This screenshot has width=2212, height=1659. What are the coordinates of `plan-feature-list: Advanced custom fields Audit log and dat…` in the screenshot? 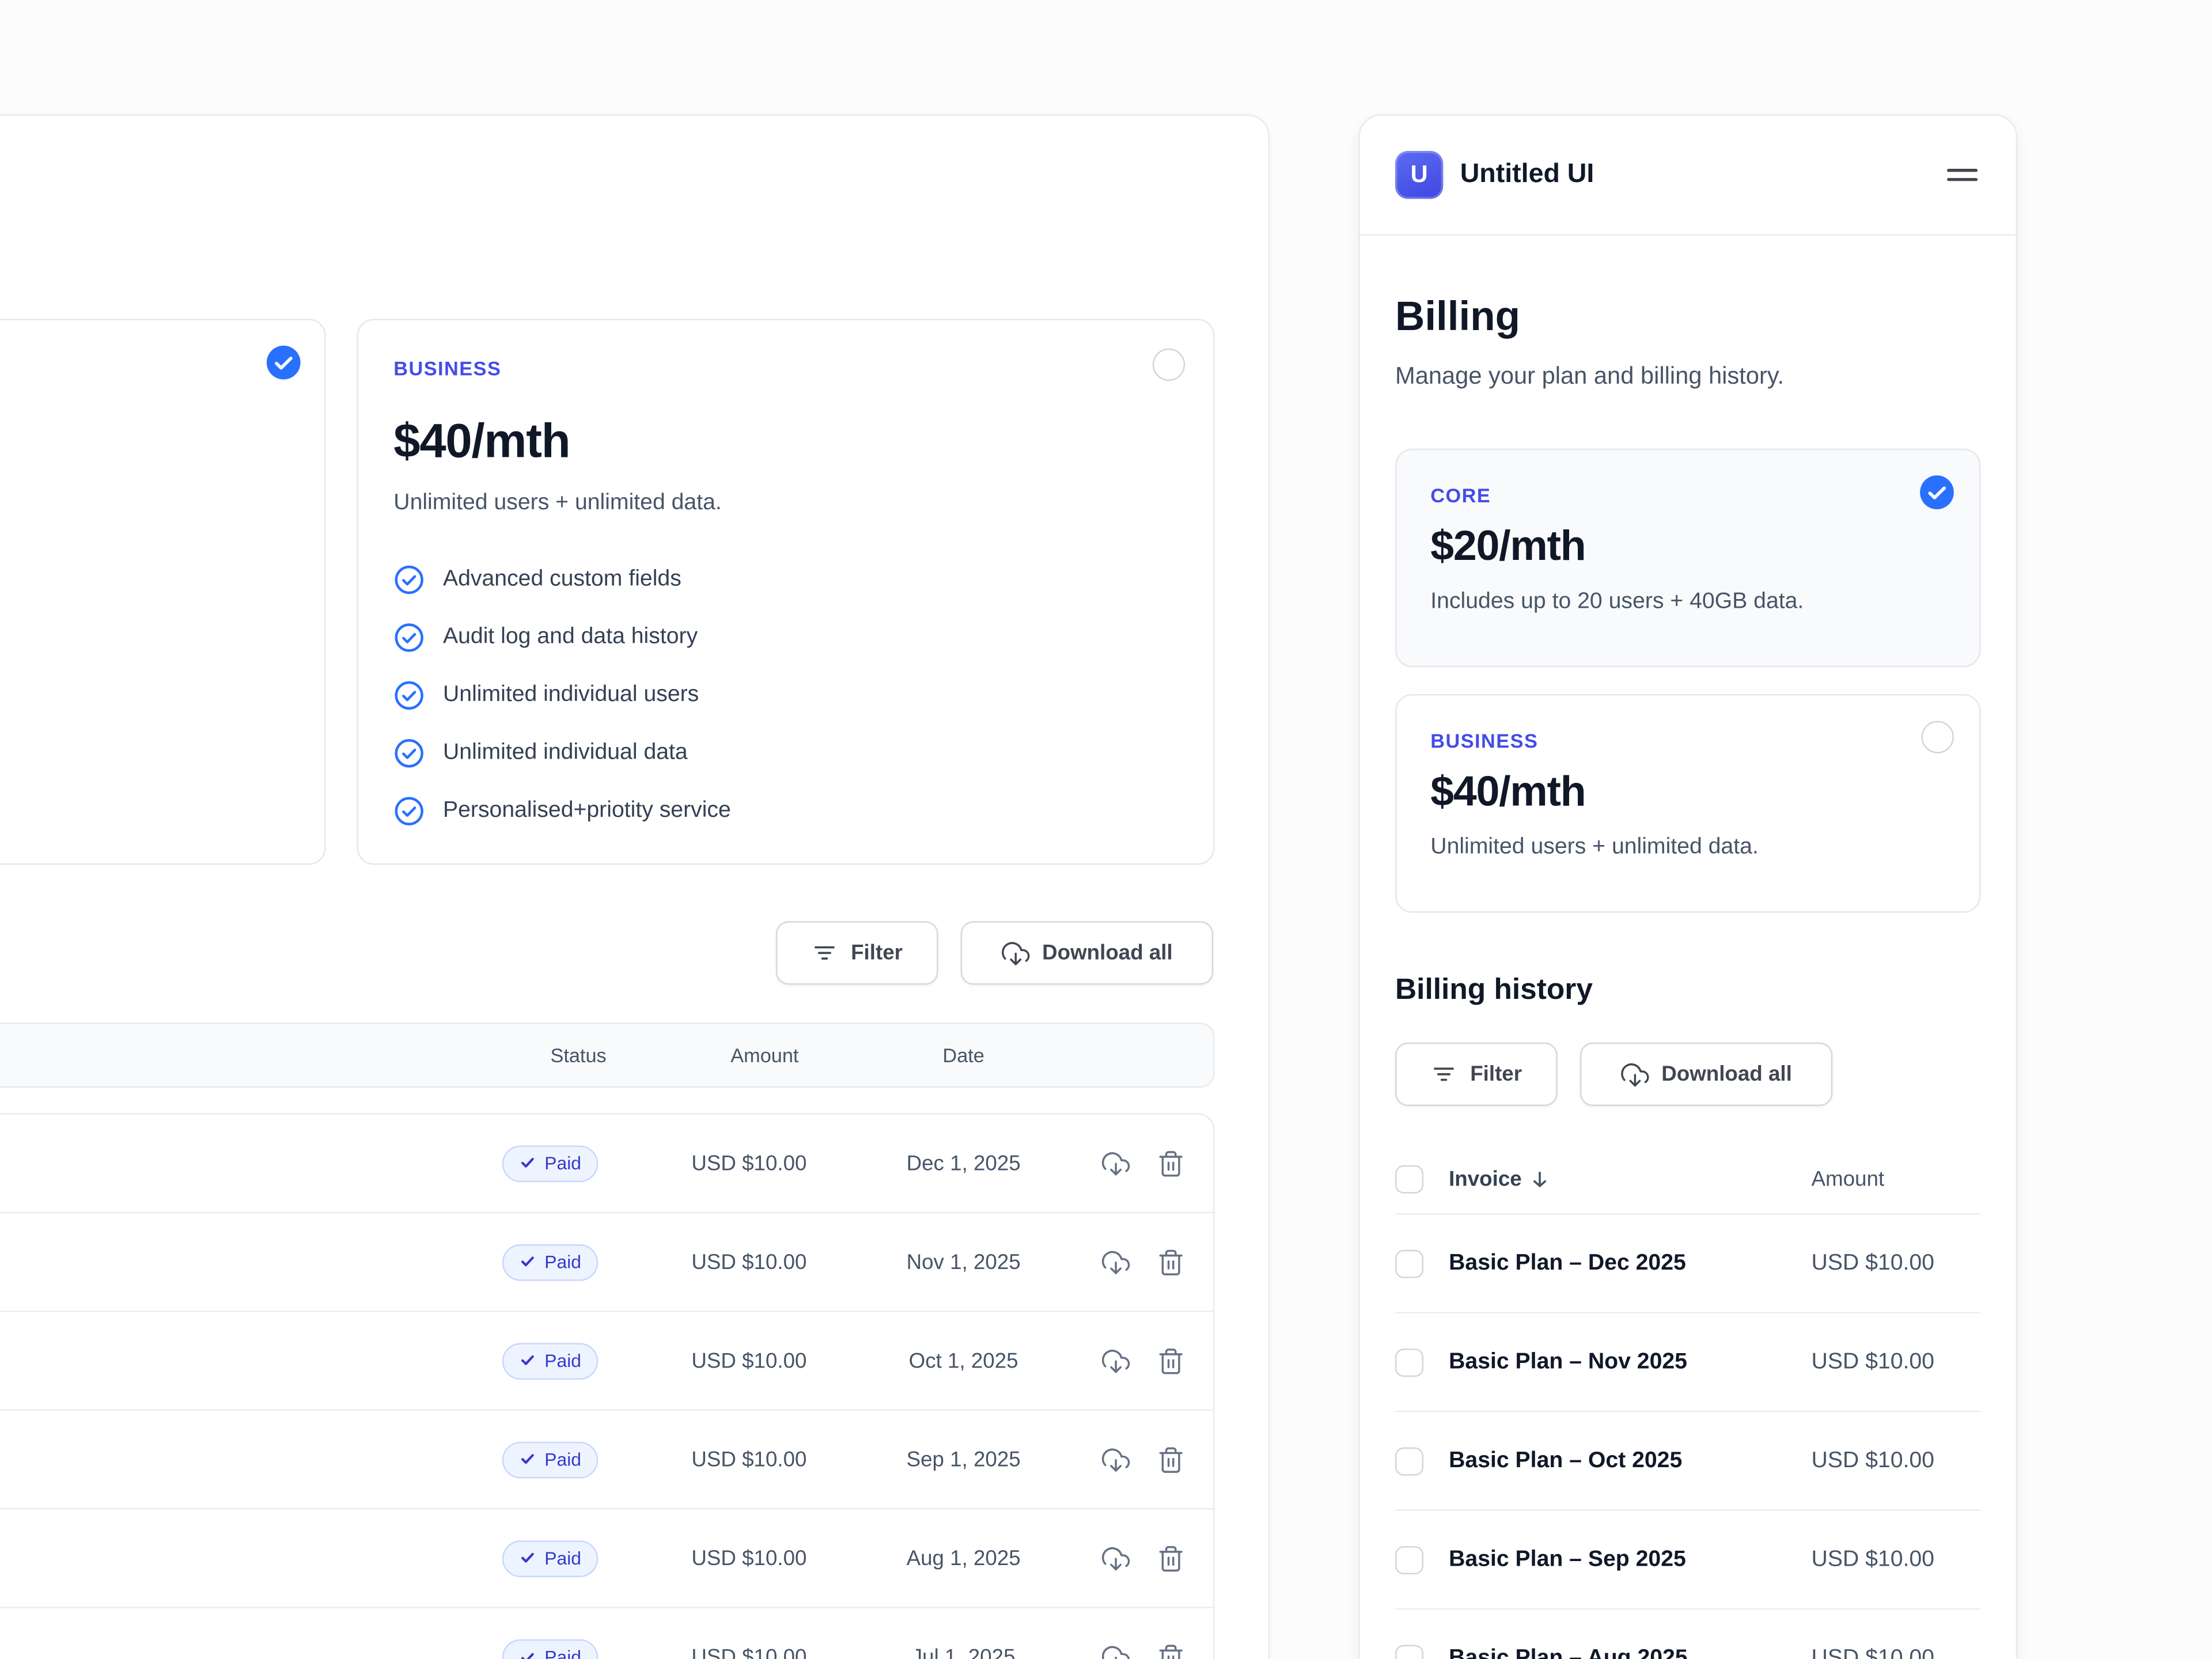 It's located at (785, 694).